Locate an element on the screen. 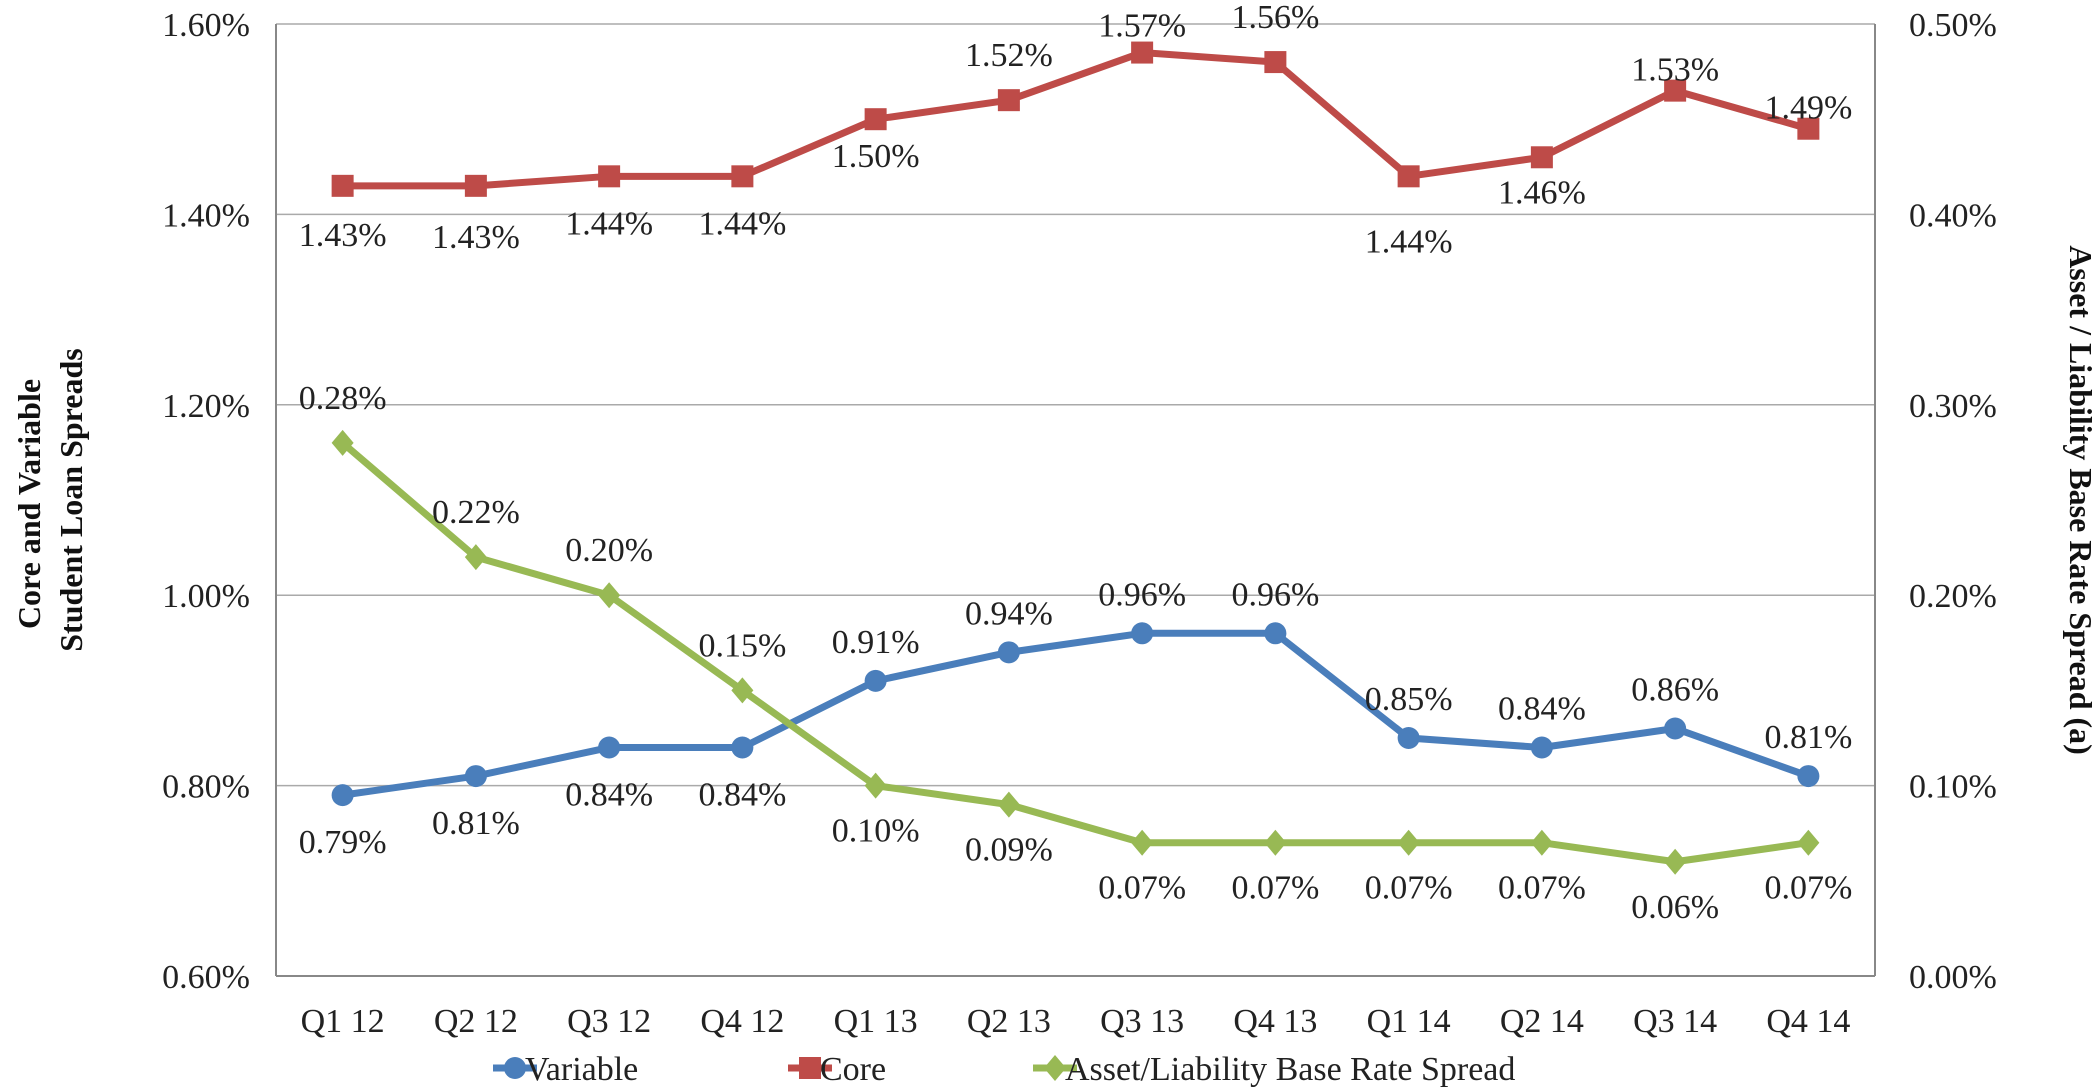 The width and height of the screenshot is (2100, 1088). y-tick-label-right: 0.40% is located at coordinates (1953, 215).